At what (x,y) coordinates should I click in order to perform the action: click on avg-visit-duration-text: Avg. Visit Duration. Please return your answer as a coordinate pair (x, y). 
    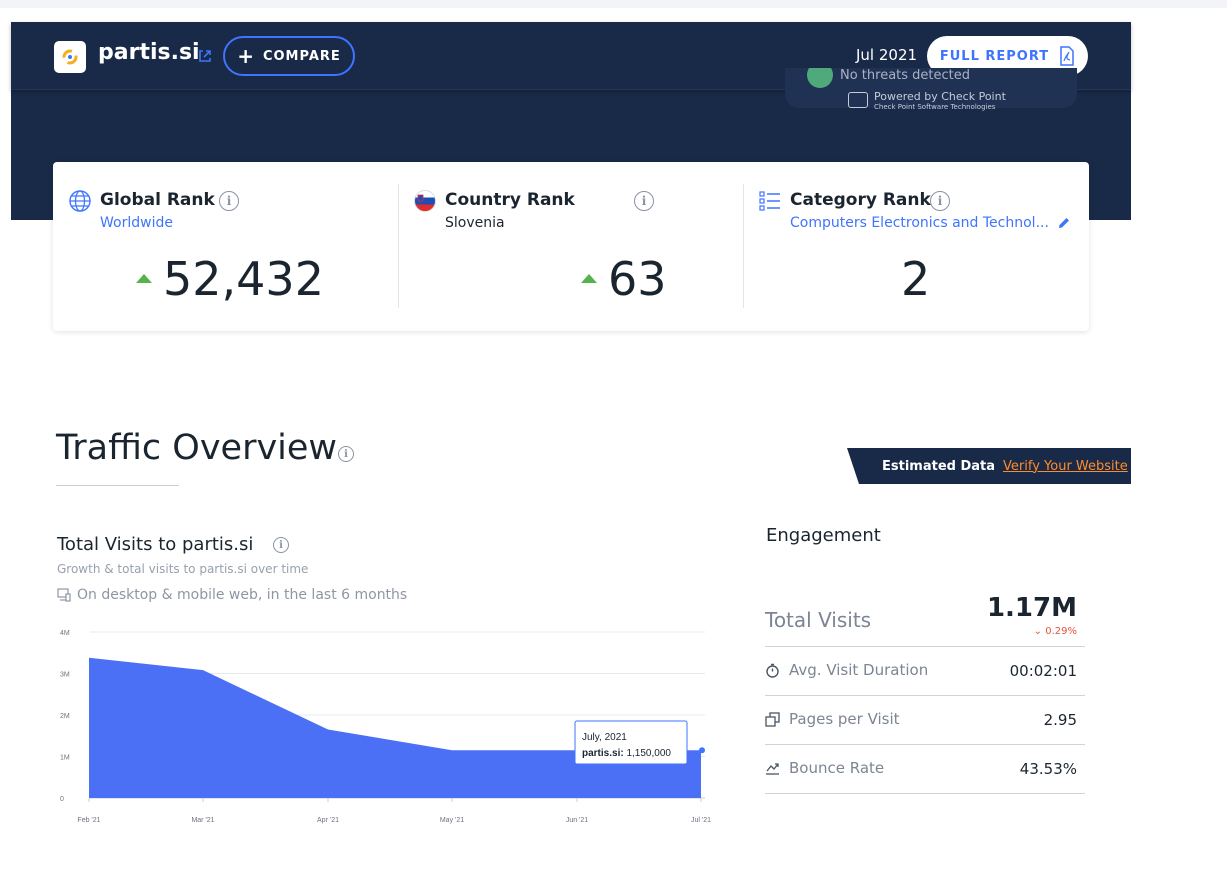
    Looking at the image, I should click on (859, 670).